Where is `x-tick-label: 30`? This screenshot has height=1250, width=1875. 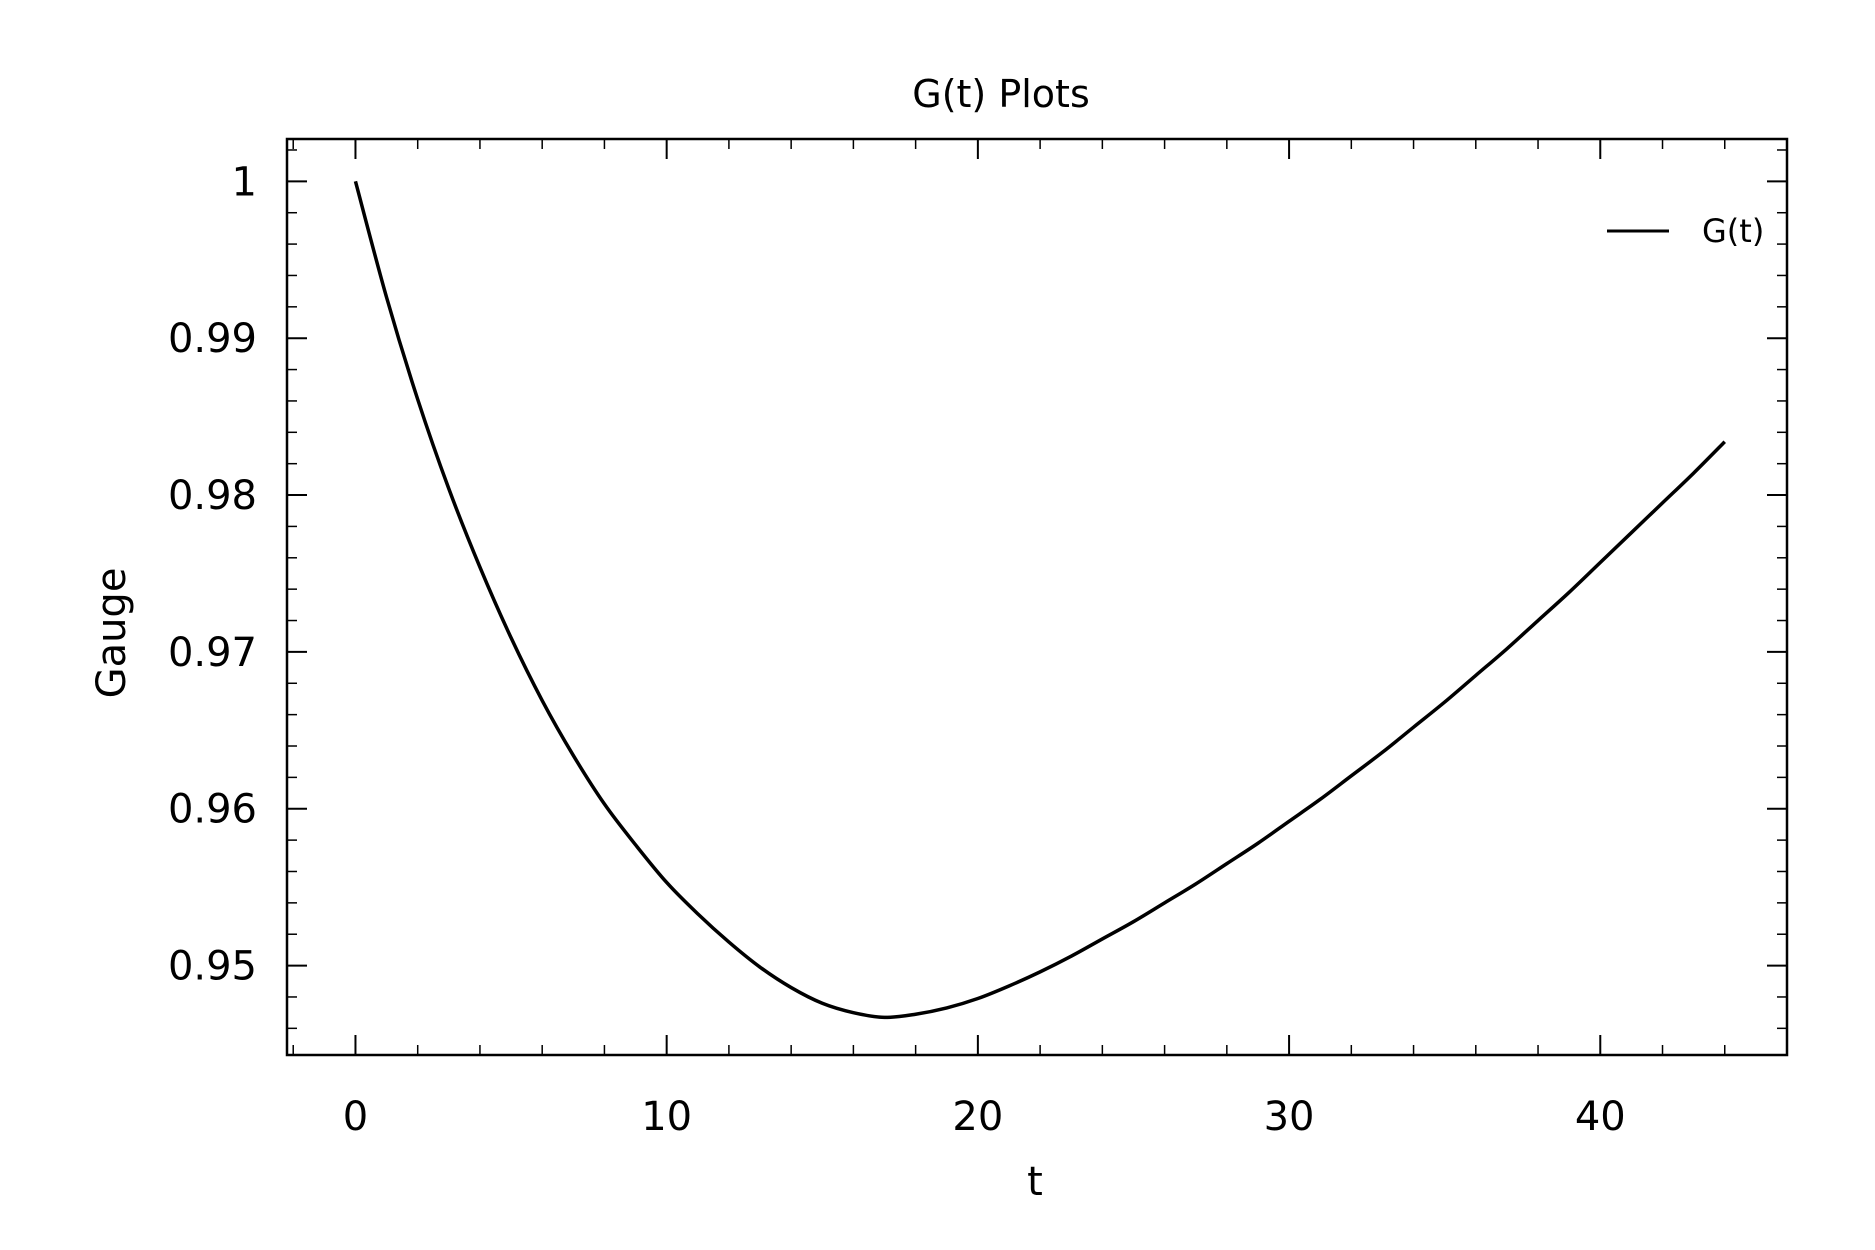
x-tick-label: 30 is located at coordinates (1289, 1117).